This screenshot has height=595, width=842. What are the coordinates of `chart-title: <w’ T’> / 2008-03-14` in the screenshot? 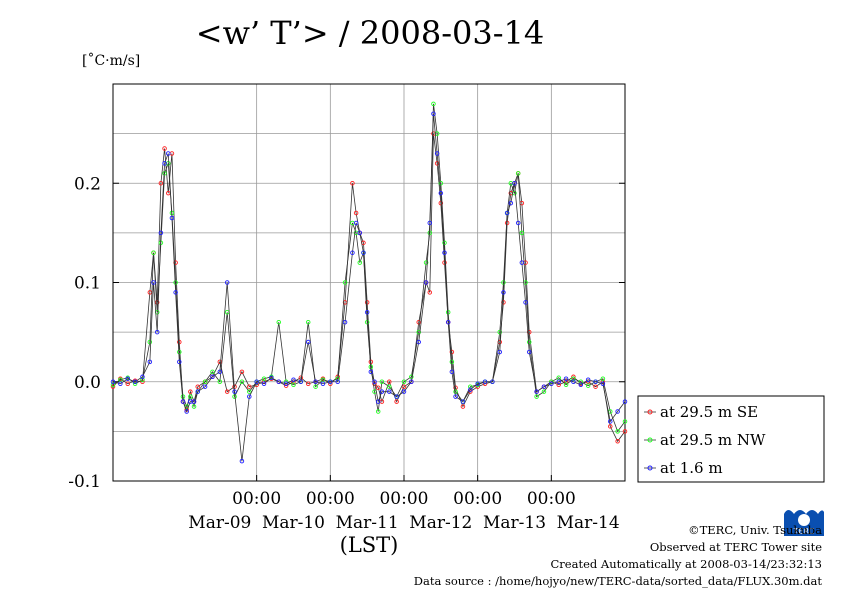 It's located at (370, 33).